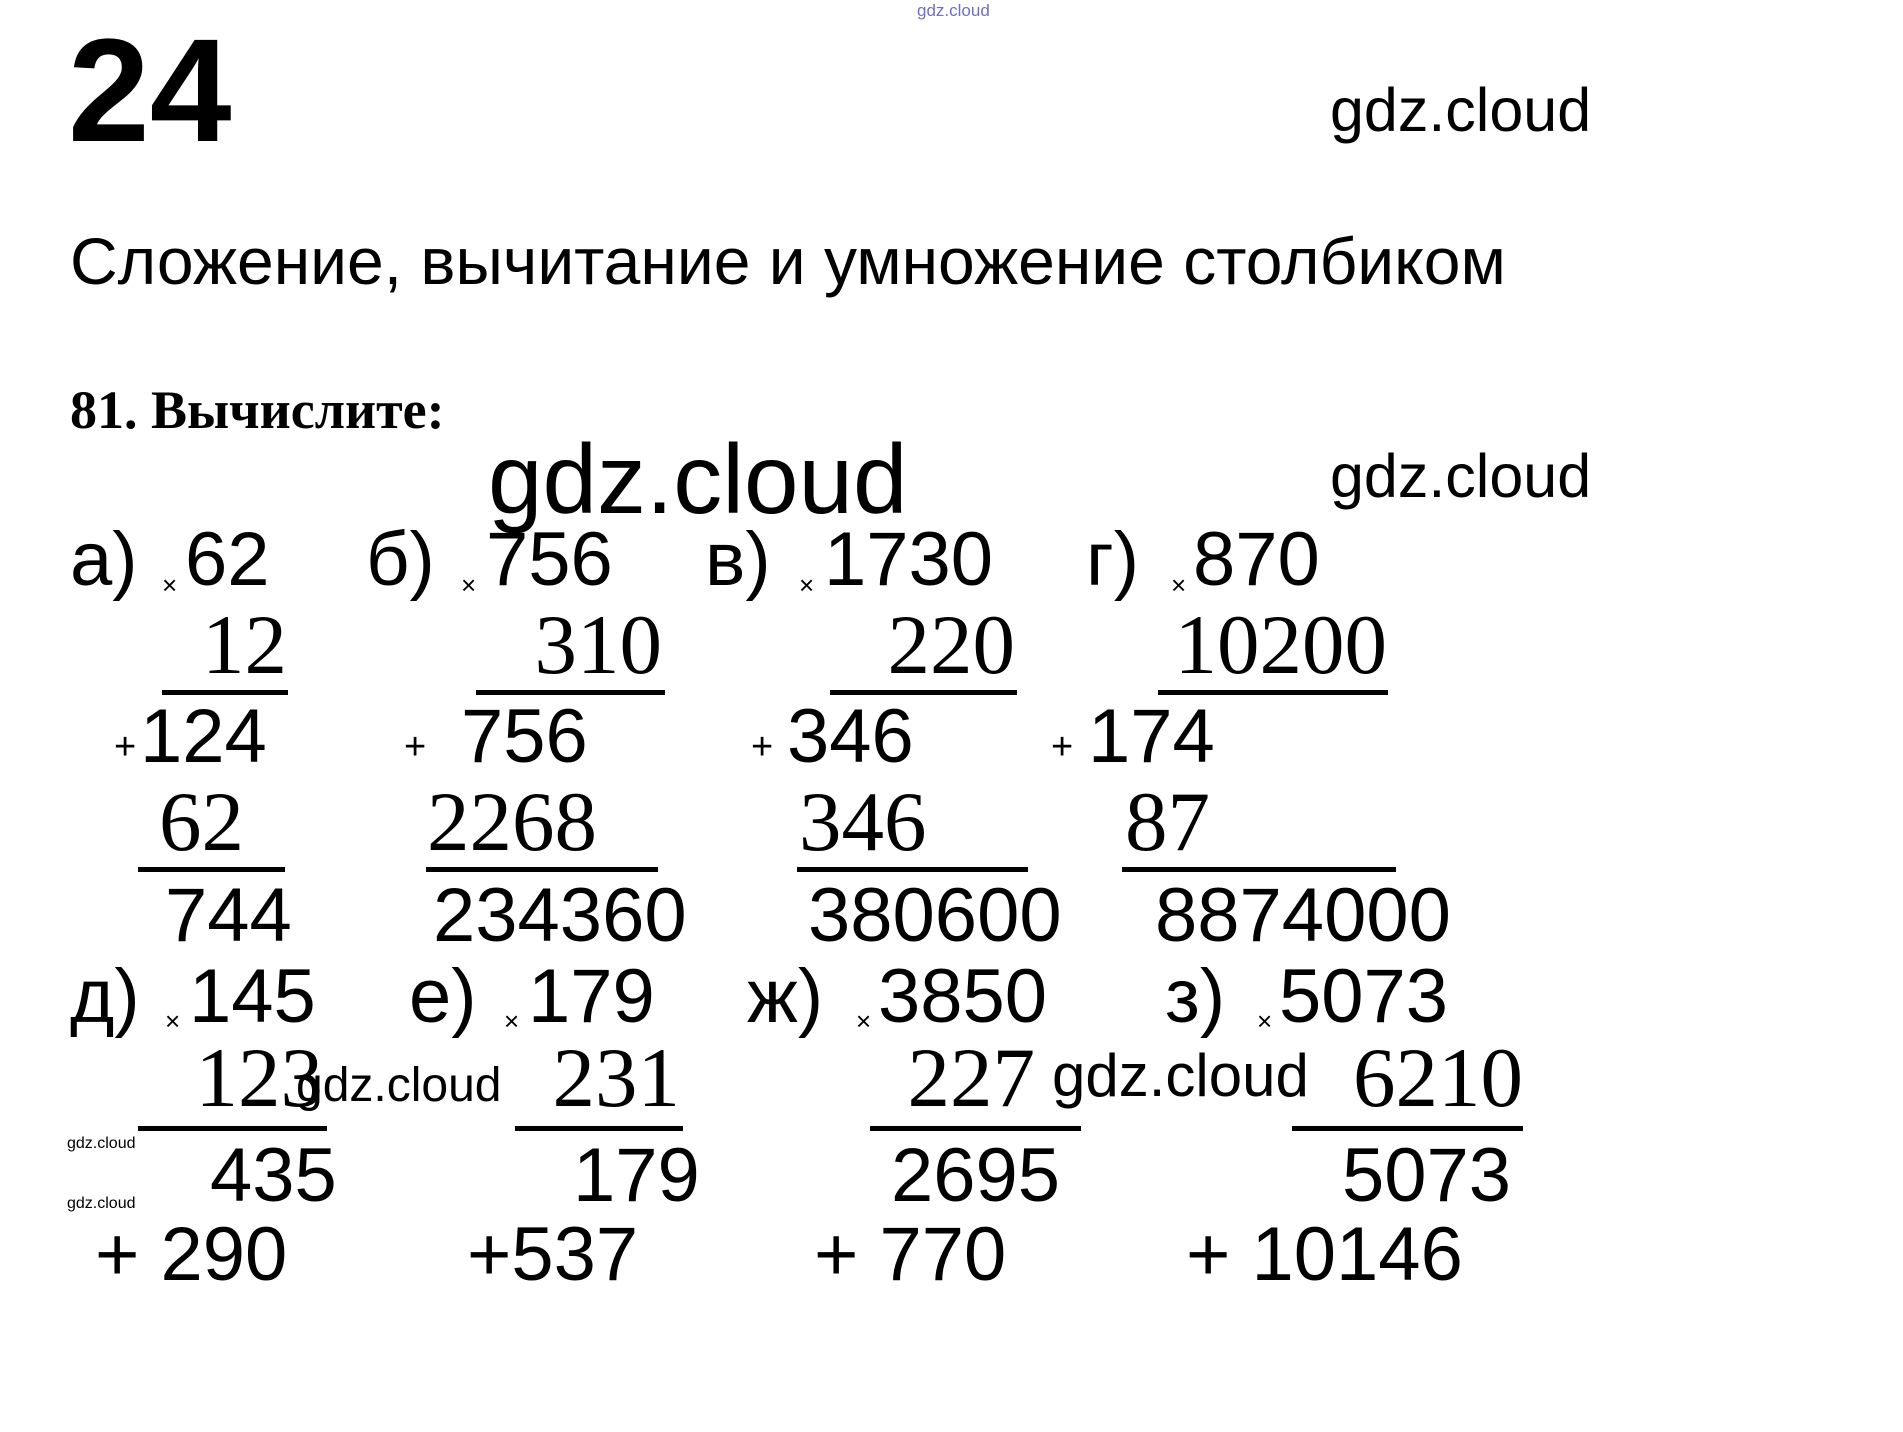 The height and width of the screenshot is (1432, 1903). Describe the element at coordinates (244, 645) in the screenshot. I see `factor-b: 12` at that location.